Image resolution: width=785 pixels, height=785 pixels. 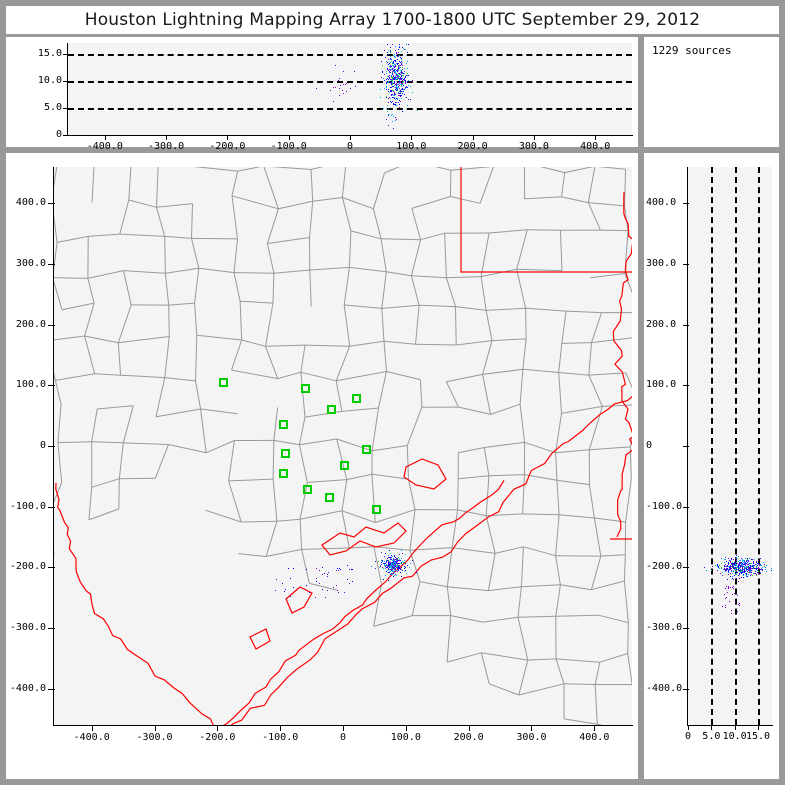 What do you see at coordinates (411, 146) in the screenshot?
I see `x-ticklabel-100.0: 100.0` at bounding box center [411, 146].